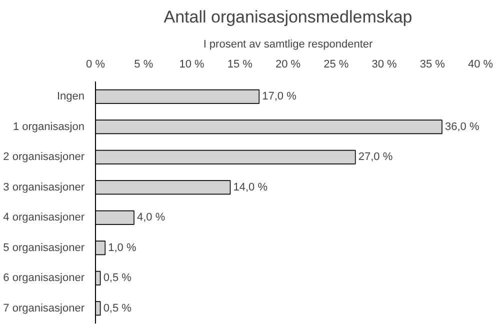  I want to click on y-tick-label: Ingen, so click(70, 96).